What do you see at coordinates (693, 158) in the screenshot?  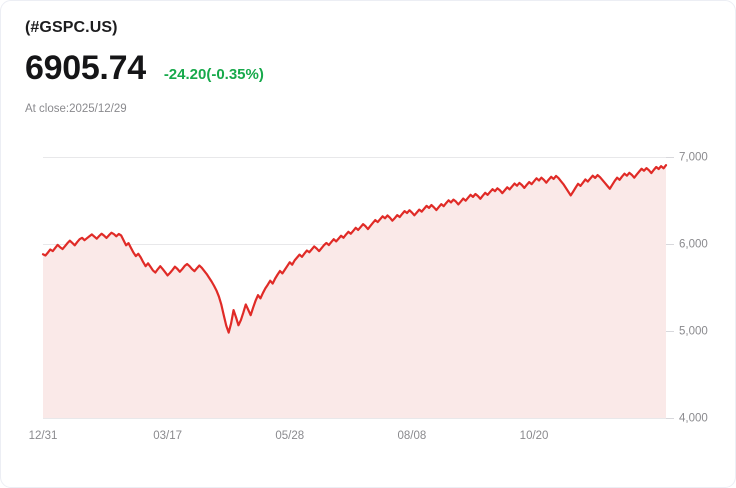 I see `y-tick-label: 7,000` at bounding box center [693, 158].